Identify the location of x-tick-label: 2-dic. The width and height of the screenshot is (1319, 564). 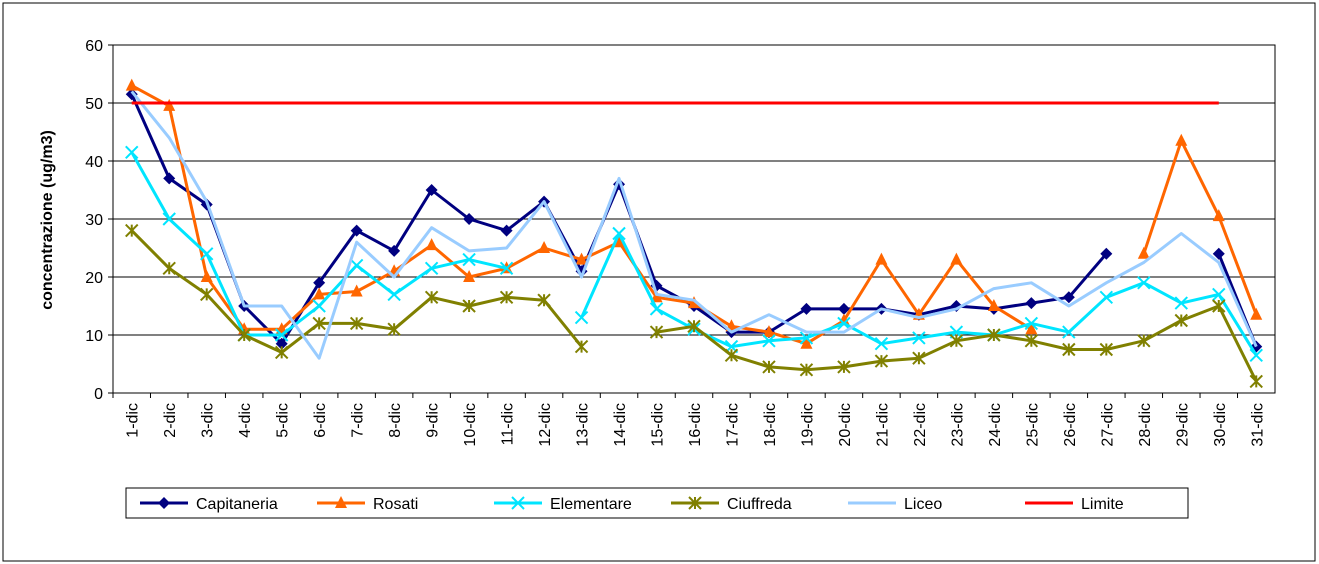
(170, 420).